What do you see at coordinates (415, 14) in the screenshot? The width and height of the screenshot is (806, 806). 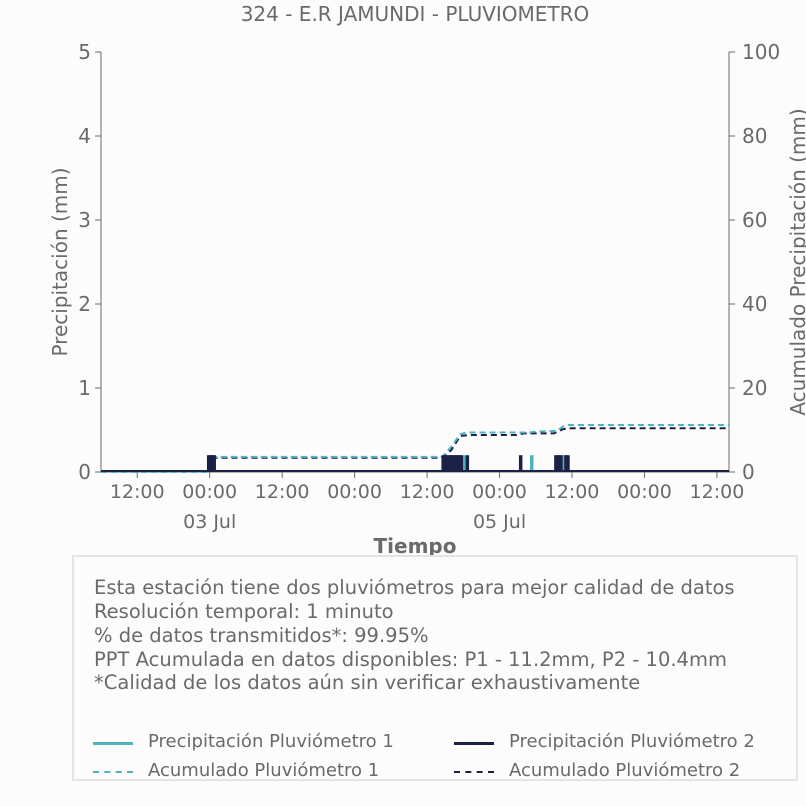 I see `chart-title: 324 - E.R JAMUNDI - PLUVIOMETRO` at bounding box center [415, 14].